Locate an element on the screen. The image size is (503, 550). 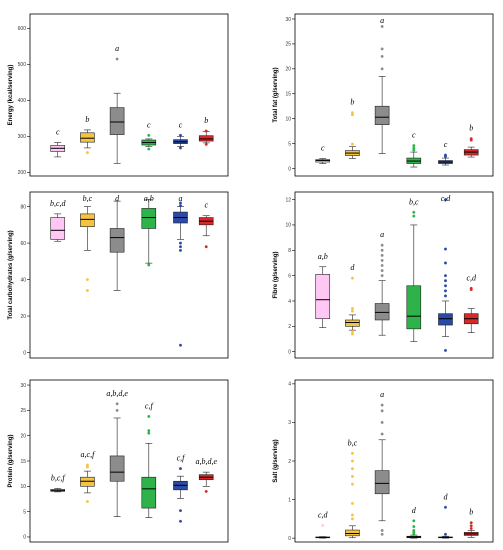
y-tick-label: 25 is located at coordinates (288, 45).